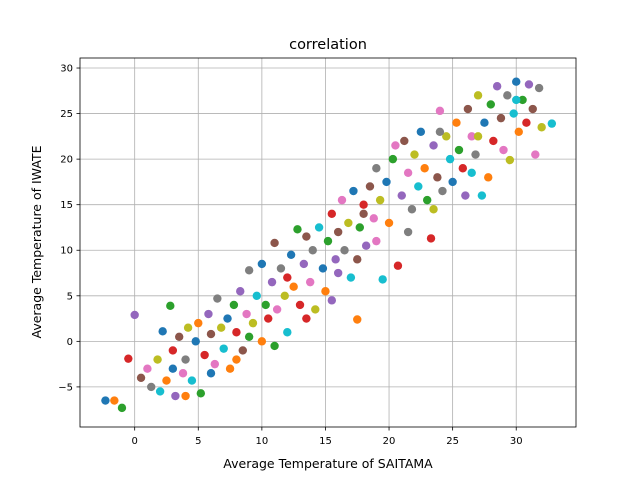 The image size is (640, 480). What do you see at coordinates (66, 69) in the screenshot?
I see `y-tick-label: 30` at bounding box center [66, 69].